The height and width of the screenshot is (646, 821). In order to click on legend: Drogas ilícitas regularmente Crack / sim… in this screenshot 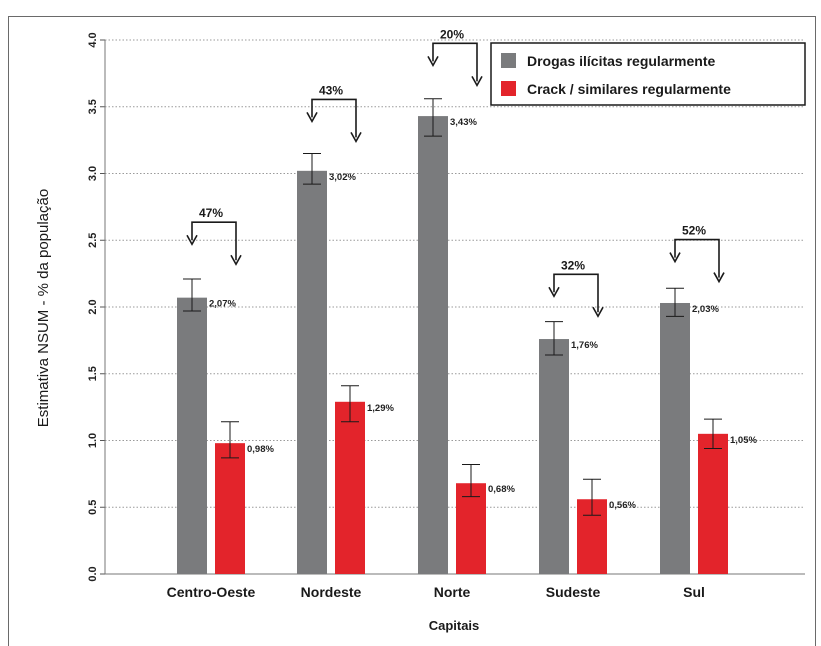, I will do `click(648, 74)`.